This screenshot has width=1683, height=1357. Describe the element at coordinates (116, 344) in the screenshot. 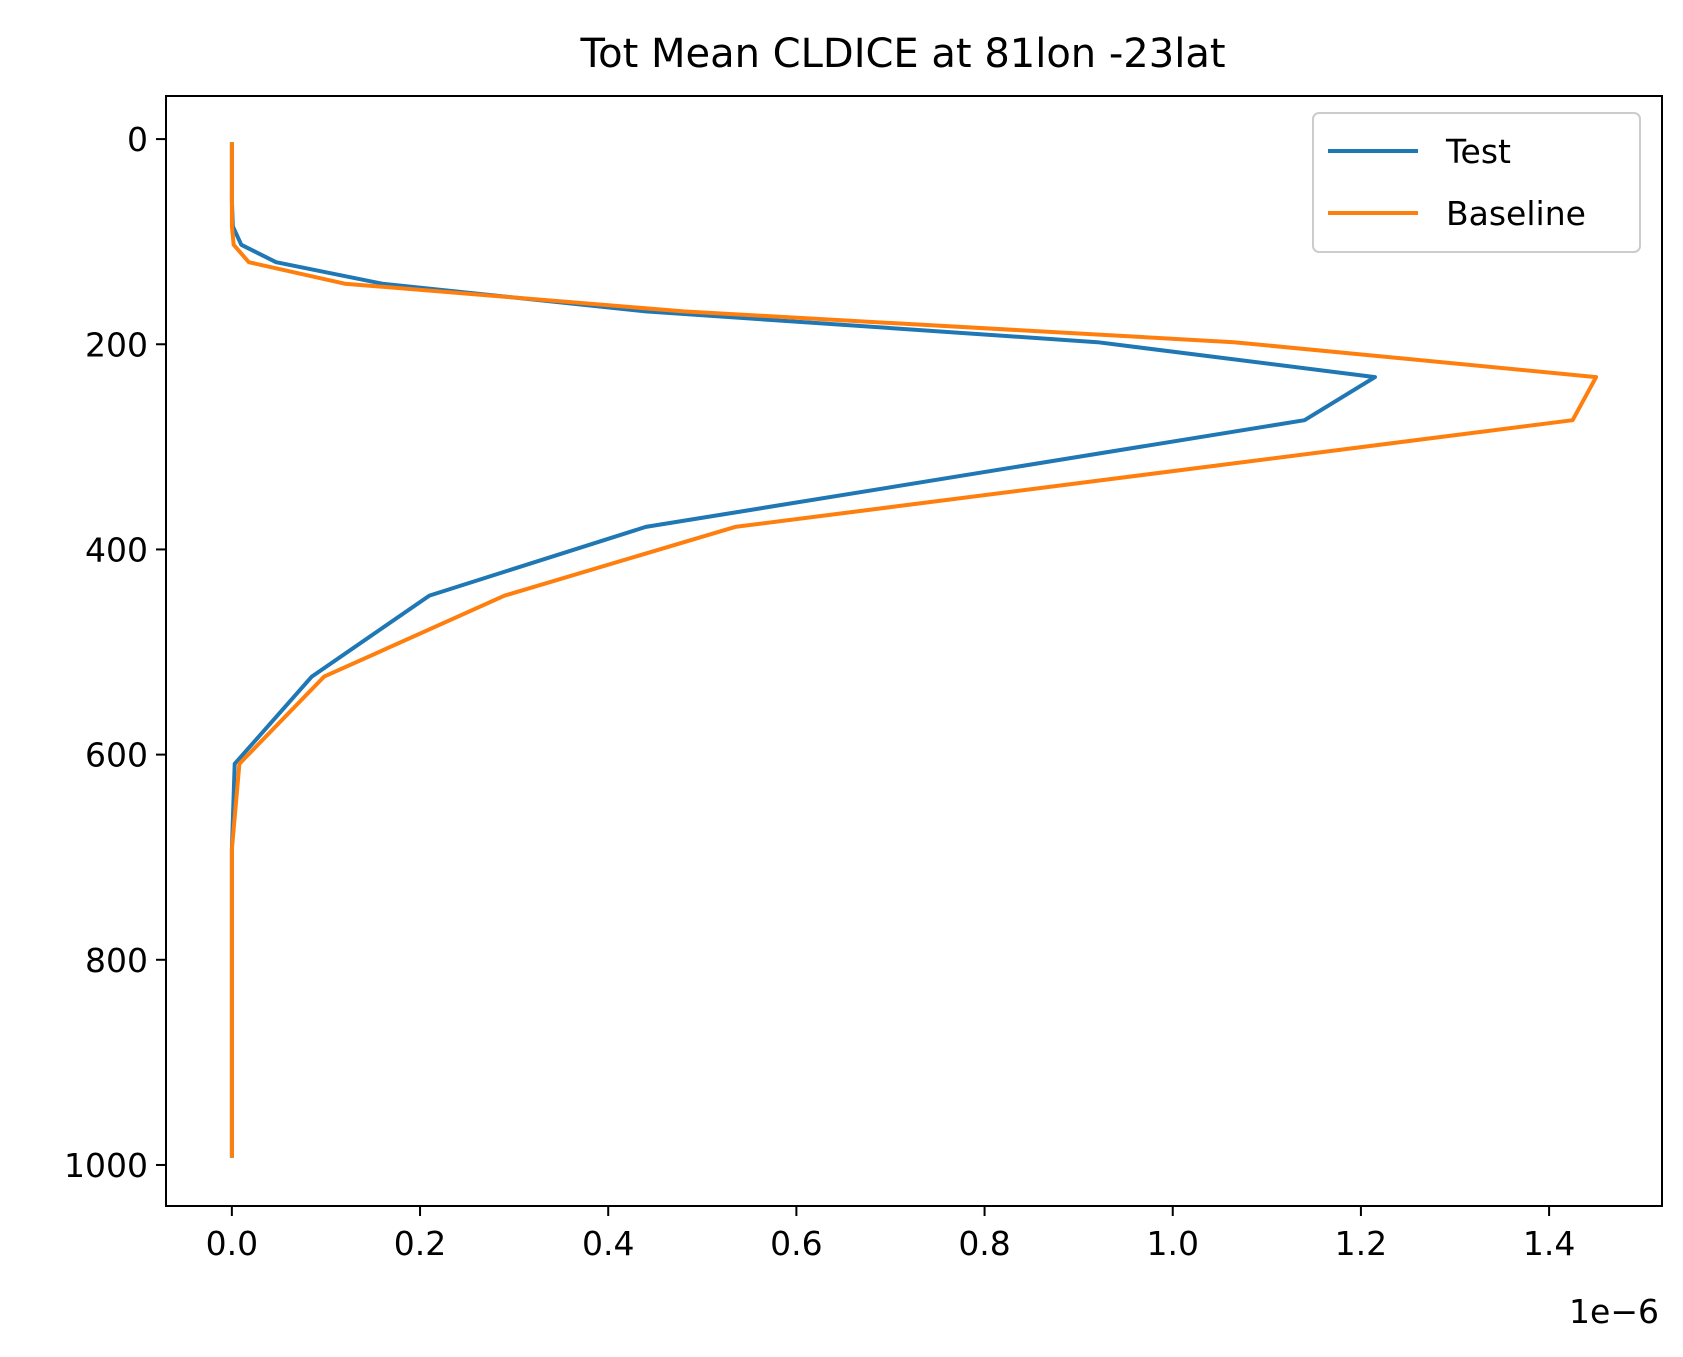

I see `y-tick-label: 200` at that location.